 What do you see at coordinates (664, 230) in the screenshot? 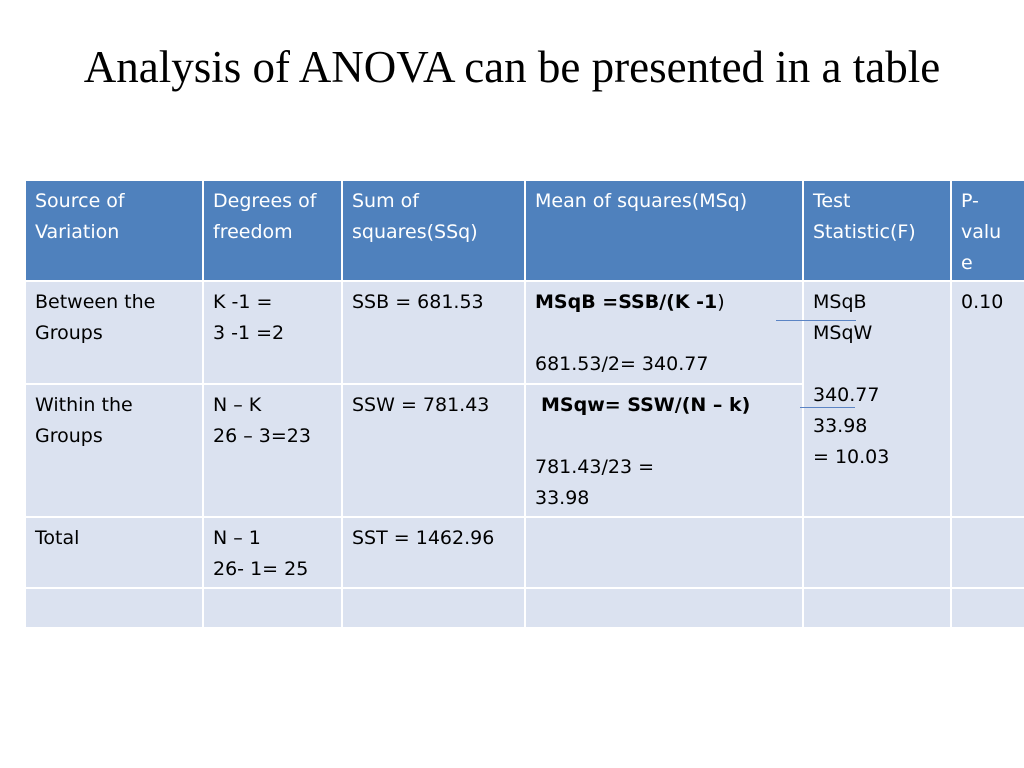
I see `header-mean-of-squares: Mean of squares(MSq)` at bounding box center [664, 230].